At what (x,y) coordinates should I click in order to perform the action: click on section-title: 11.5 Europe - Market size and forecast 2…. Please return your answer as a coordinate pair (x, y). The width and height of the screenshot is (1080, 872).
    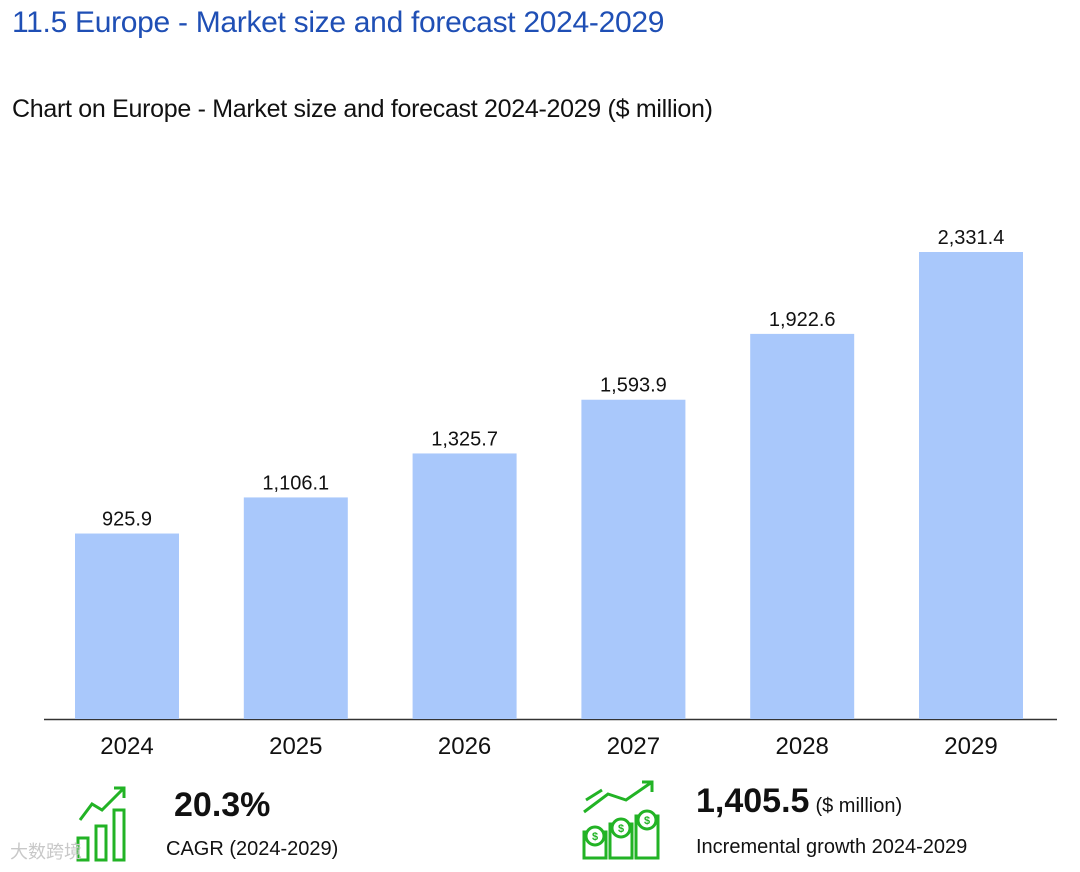
    Looking at the image, I should click on (338, 22).